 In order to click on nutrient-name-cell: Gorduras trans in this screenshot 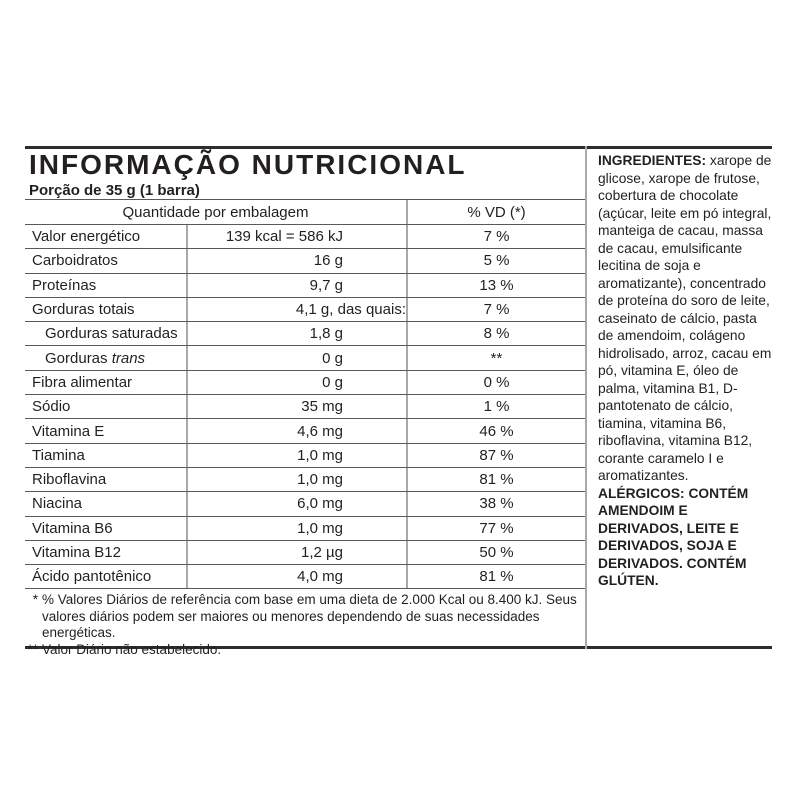, I will do `click(106, 358)`.